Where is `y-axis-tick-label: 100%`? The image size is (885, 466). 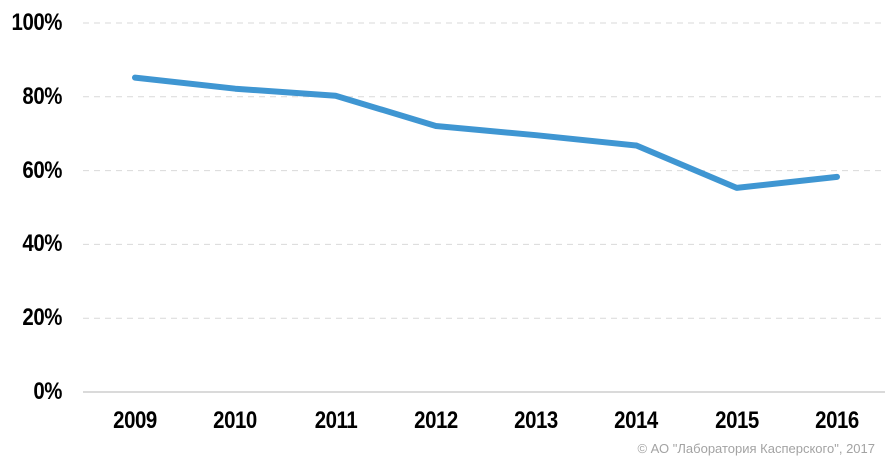
y-axis-tick-label: 100% is located at coordinates (37, 22).